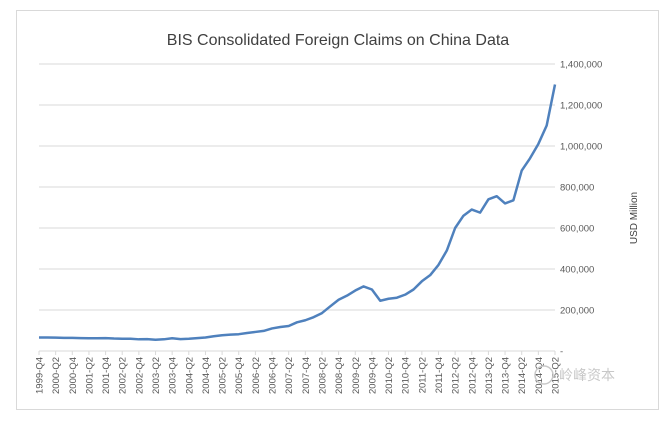 The image size is (672, 422). What do you see at coordinates (322, 375) in the screenshot?
I see `x-tick-label: 2008-Q2` at bounding box center [322, 375].